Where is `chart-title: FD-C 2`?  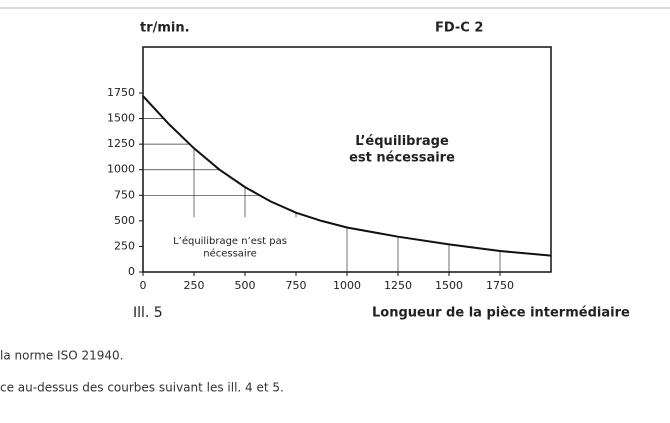
chart-title: FD-C 2 is located at coordinates (459, 28).